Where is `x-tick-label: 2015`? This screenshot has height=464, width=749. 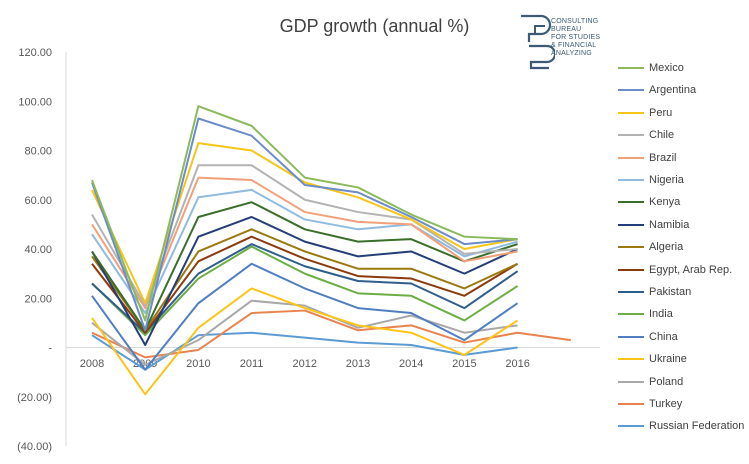 x-tick-label: 2015 is located at coordinates (464, 364).